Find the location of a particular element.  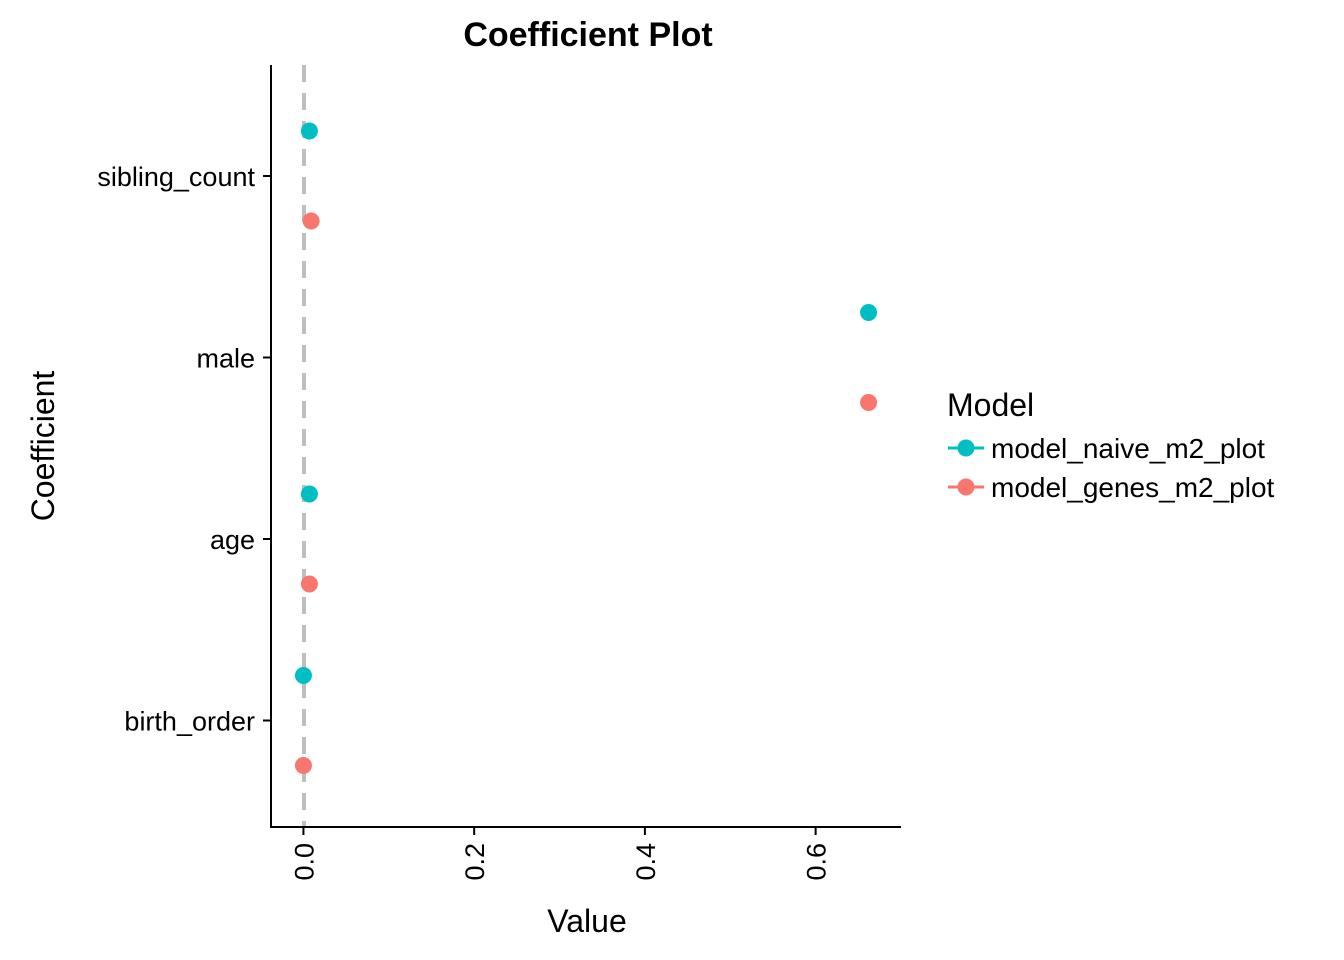

x-tick-label: 0.2 is located at coordinates (475, 862).